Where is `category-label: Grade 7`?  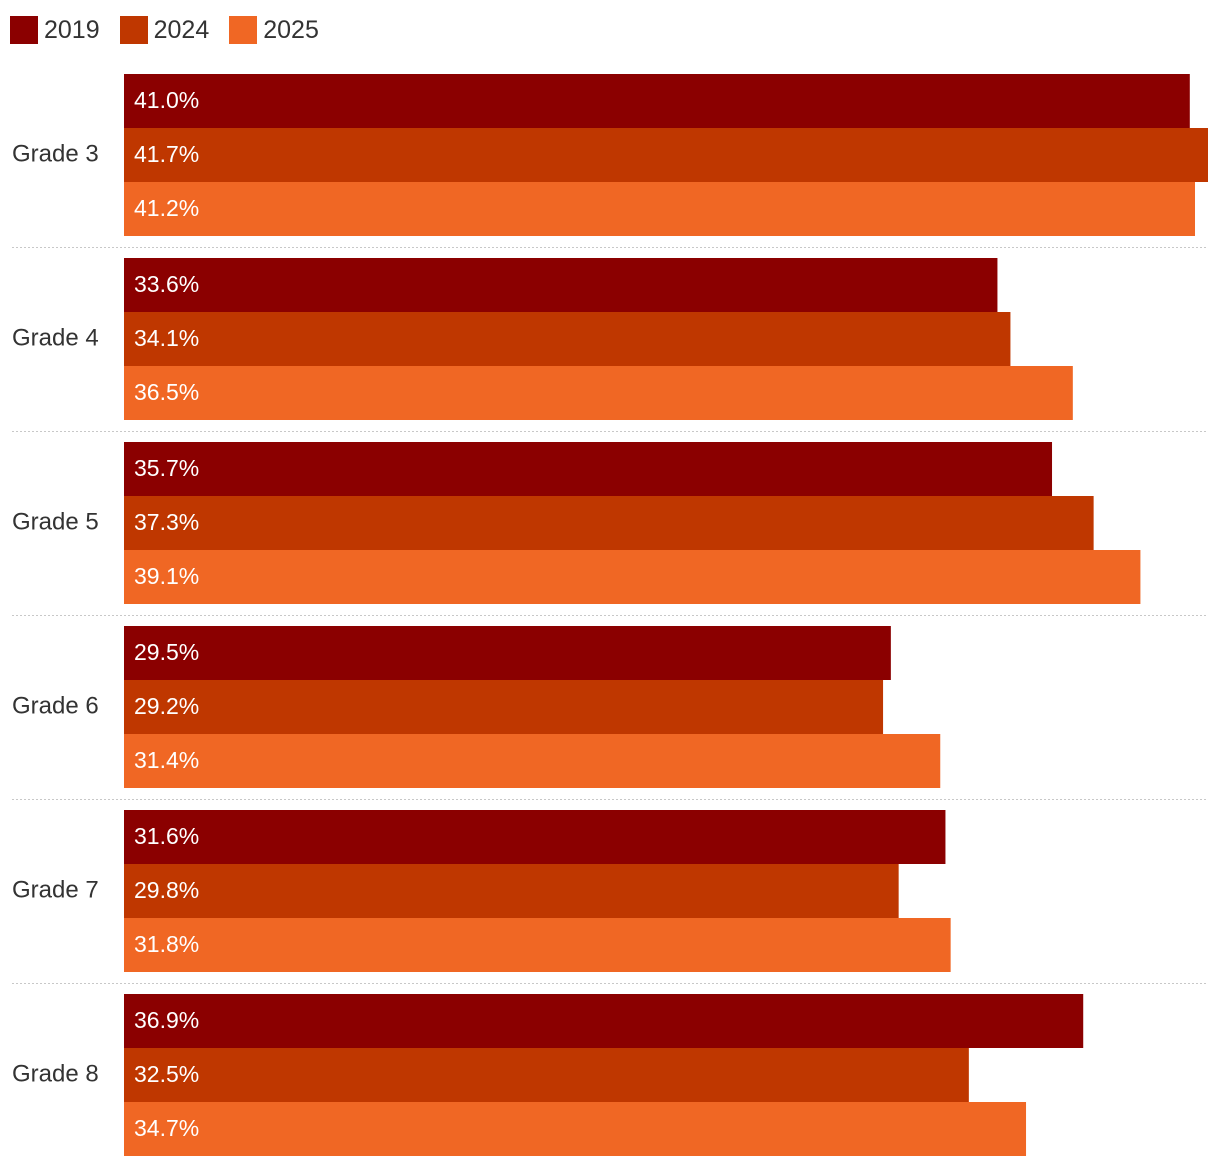
category-label: Grade 7 is located at coordinates (55, 889).